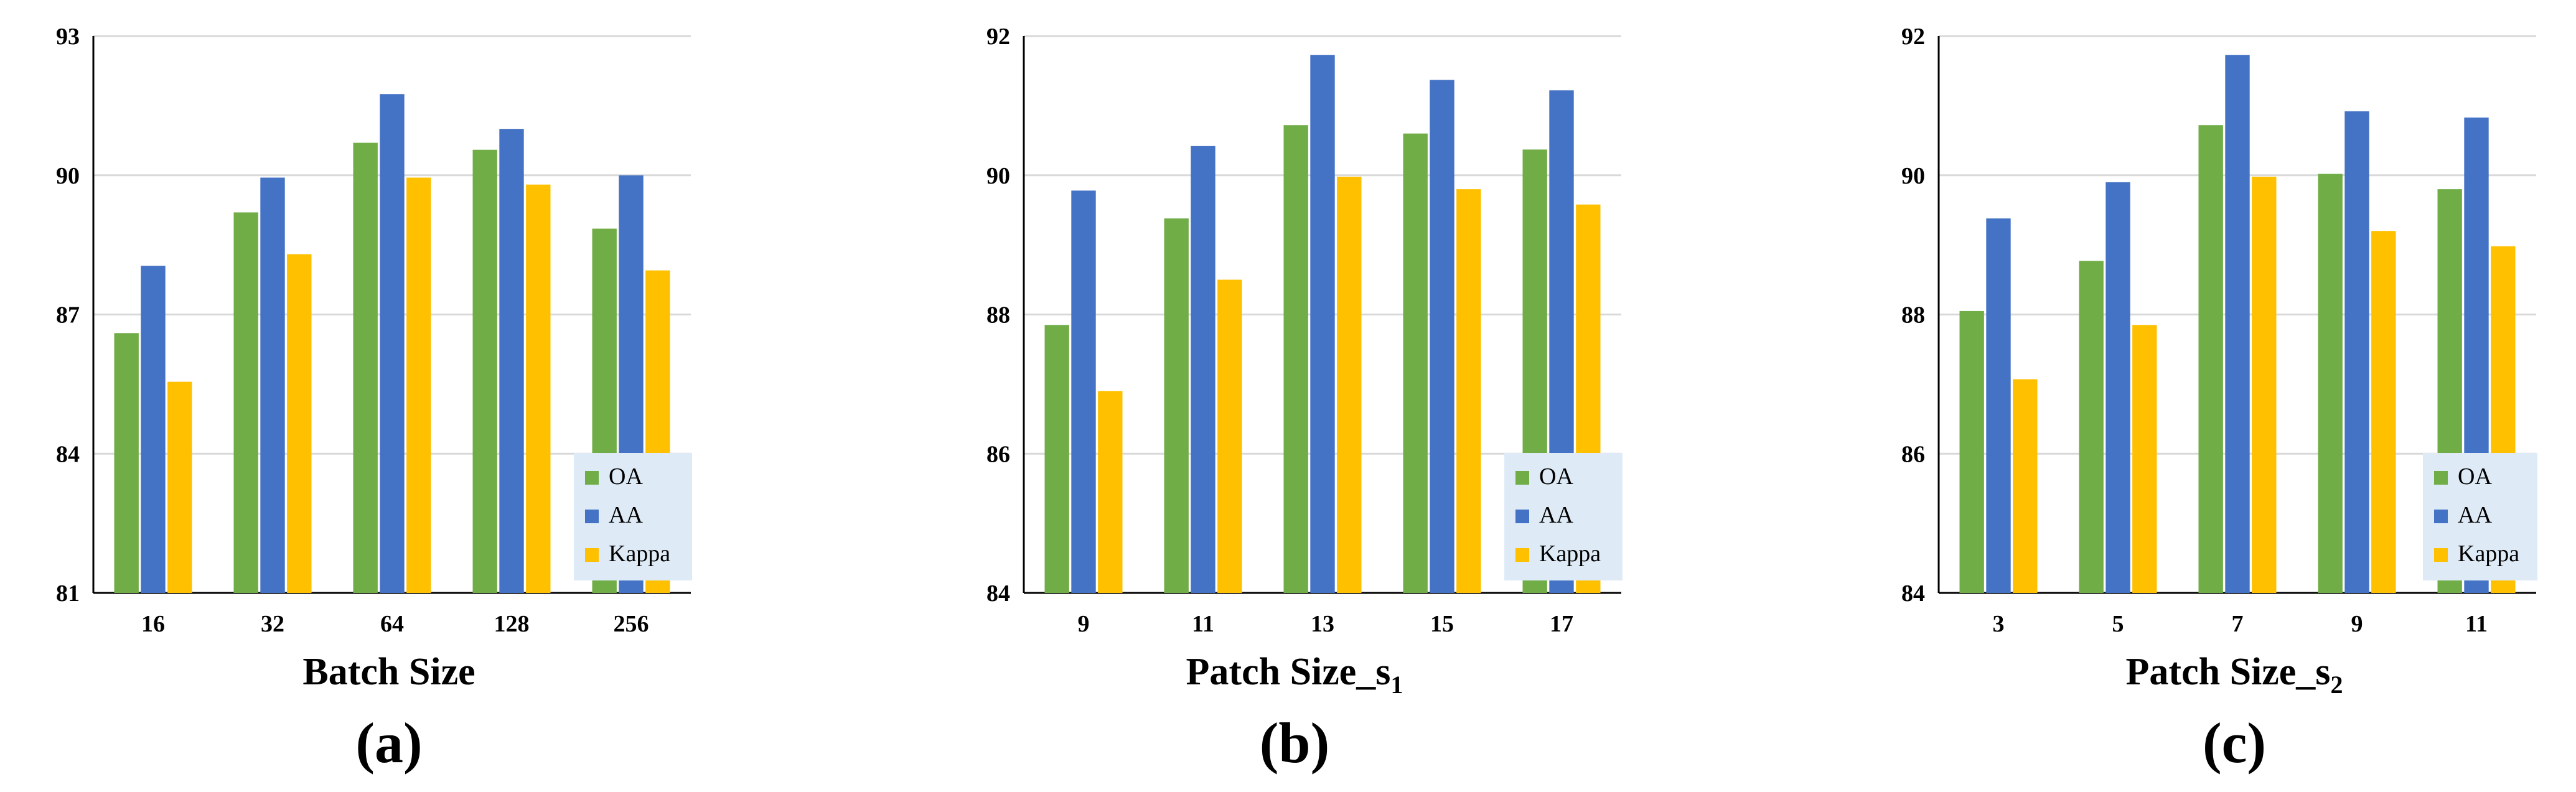 This screenshot has height=792, width=2576. What do you see at coordinates (153, 624) in the screenshot?
I see `x-tick-label: 16` at bounding box center [153, 624].